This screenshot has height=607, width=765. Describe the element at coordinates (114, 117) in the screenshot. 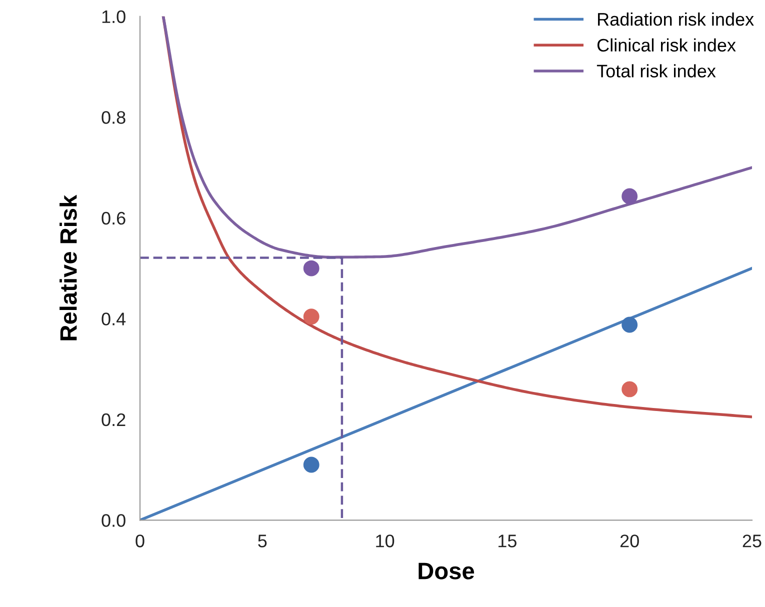

I see `y-tick-label: 0.8` at that location.